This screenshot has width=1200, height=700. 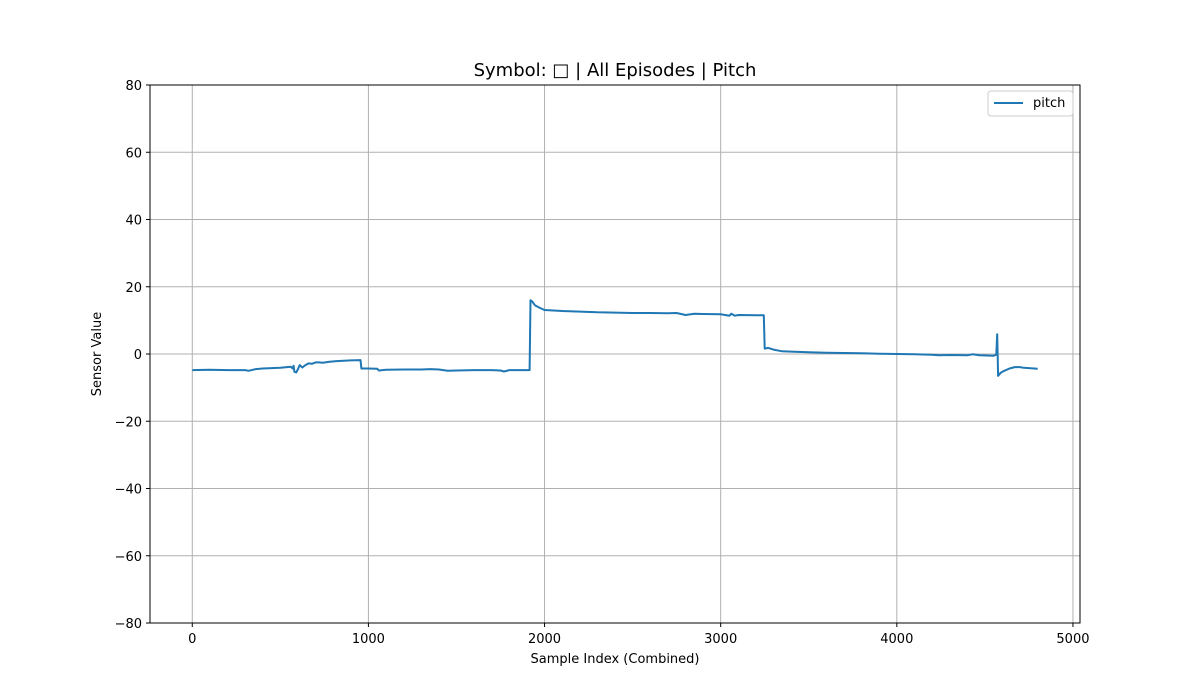 What do you see at coordinates (133, 86) in the screenshot?
I see `y-tick-label: 80` at bounding box center [133, 86].